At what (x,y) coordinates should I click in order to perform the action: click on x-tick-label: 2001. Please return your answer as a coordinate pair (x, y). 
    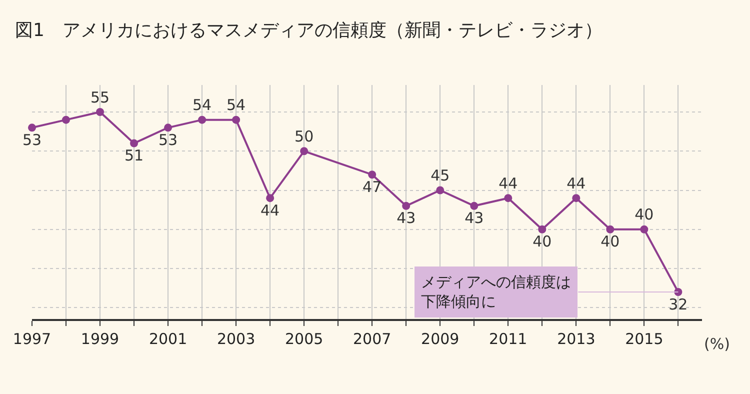
    Looking at the image, I should click on (168, 339).